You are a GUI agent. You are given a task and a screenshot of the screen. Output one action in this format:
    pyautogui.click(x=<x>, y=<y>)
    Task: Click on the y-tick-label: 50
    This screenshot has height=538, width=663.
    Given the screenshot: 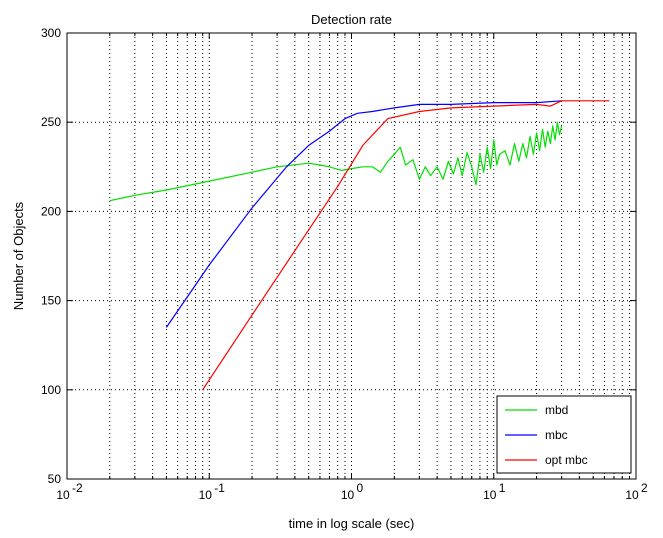 What is the action you would take?
    pyautogui.click(x=55, y=479)
    